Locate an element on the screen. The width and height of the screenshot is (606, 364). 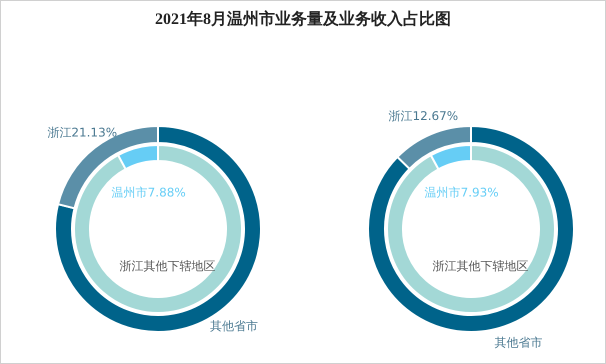
slice-label: 浙江21.13% is located at coordinates (82, 132).